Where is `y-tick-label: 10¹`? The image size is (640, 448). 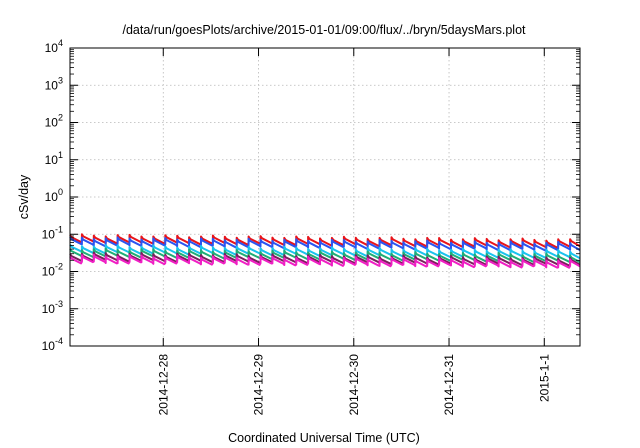
y-tick-label: 10¹ is located at coordinates (54, 158).